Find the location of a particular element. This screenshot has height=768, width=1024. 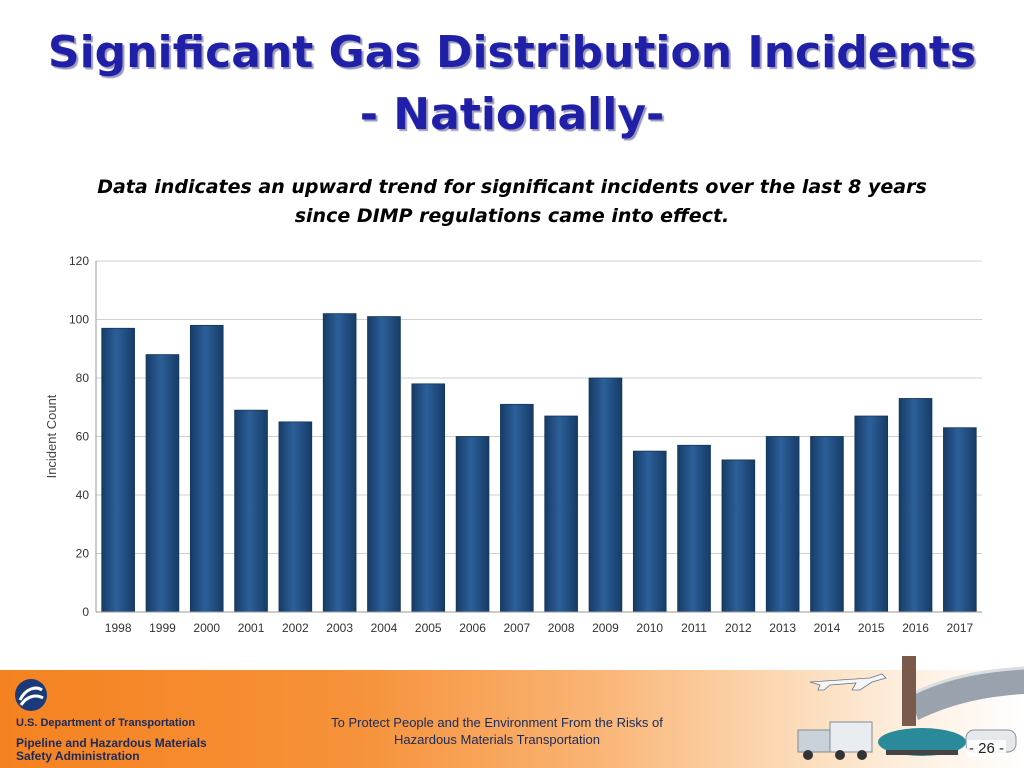

subtitle-line-2: since DIMP regulations came into effect. is located at coordinates (512, 216).